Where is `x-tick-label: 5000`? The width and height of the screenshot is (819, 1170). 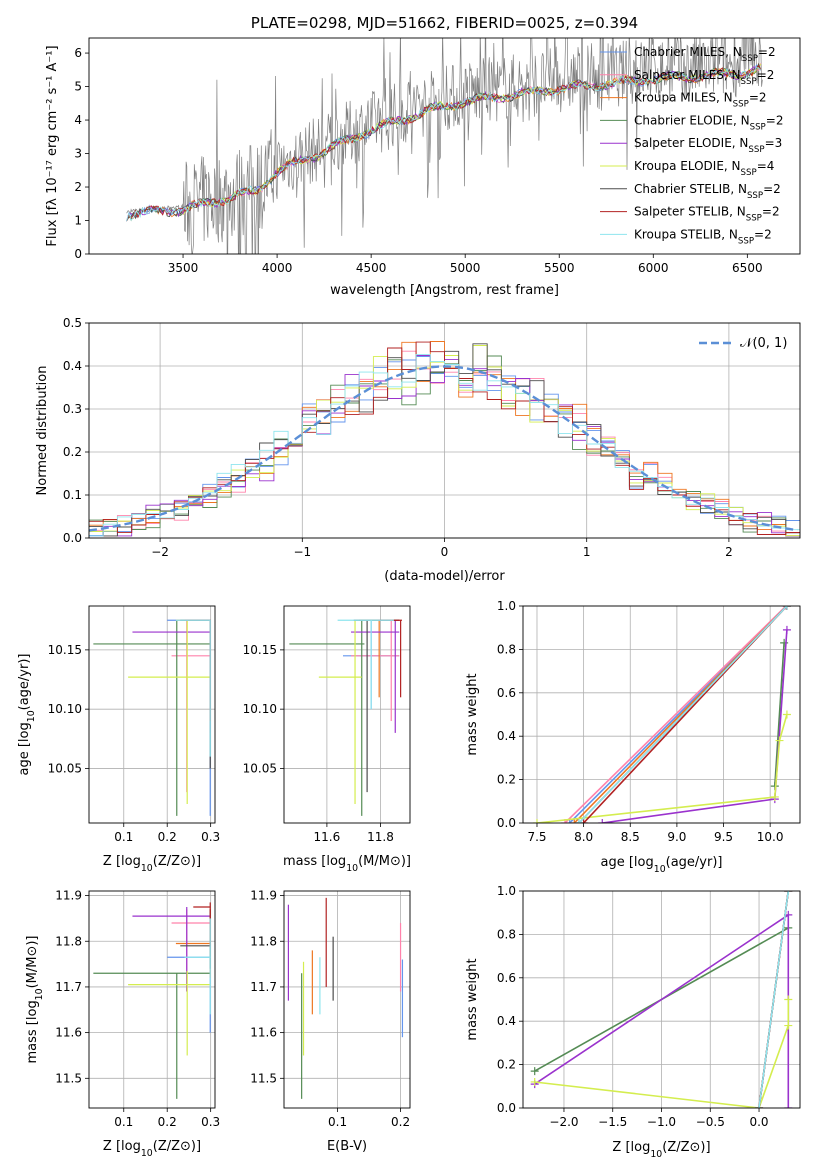 x-tick-label: 5000 is located at coordinates (465, 268).